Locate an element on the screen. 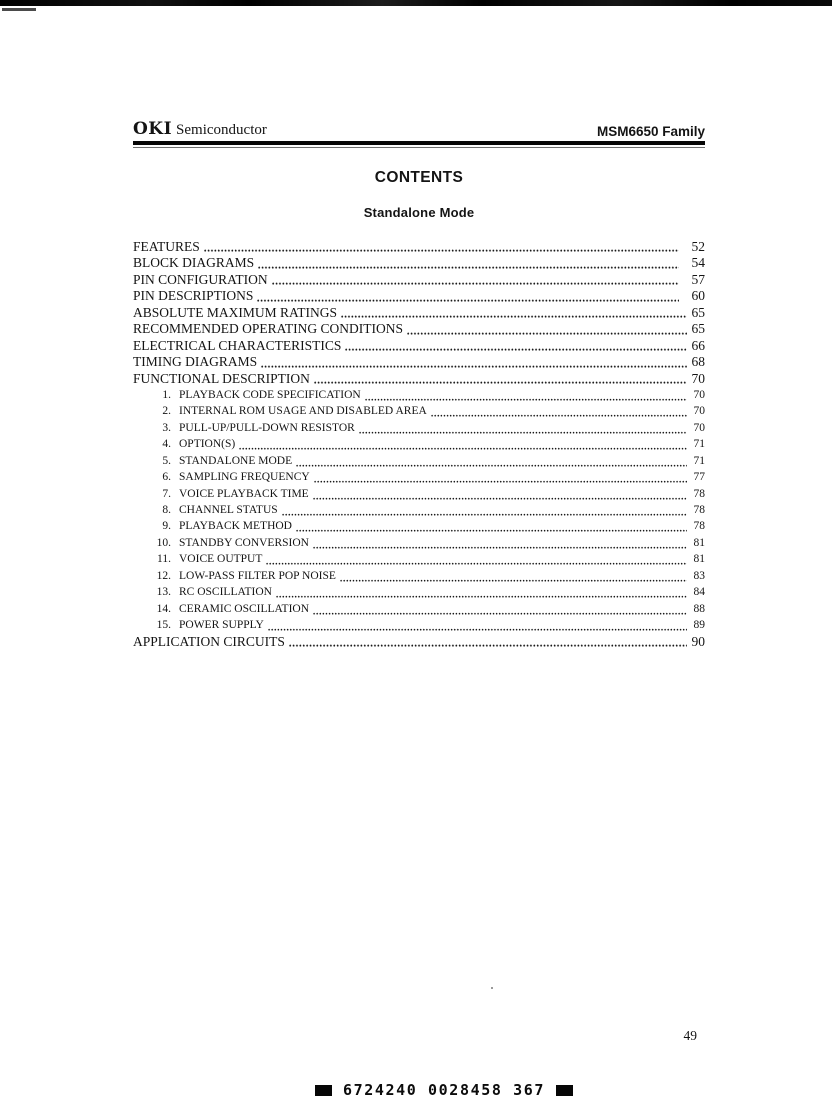  toc-entry-label: PIN CONFIGURATION is located at coordinates (200, 279).